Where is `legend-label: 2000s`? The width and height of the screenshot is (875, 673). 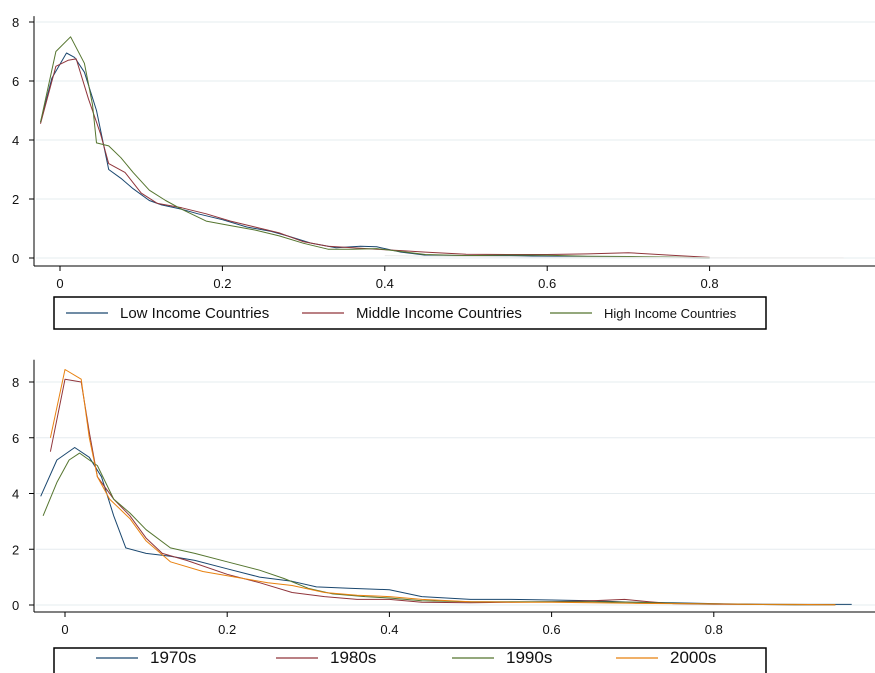
legend-label: 2000s is located at coordinates (693, 657).